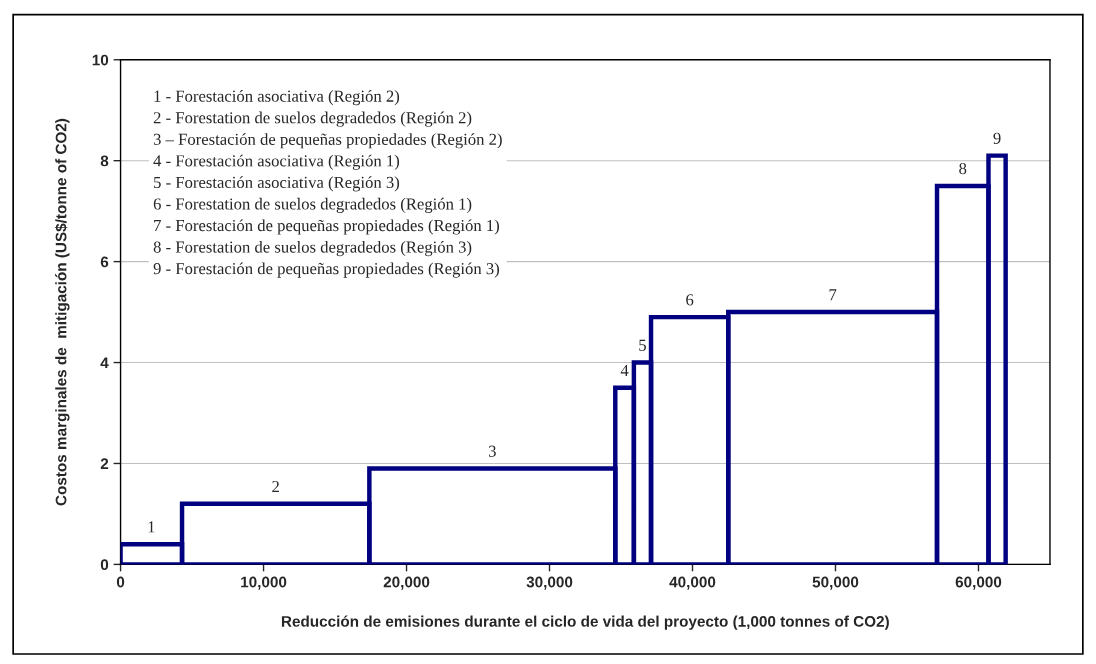 The height and width of the screenshot is (664, 1096). Describe the element at coordinates (312, 119) in the screenshot. I see `annotation: 2 - Forestation de suelos degradedos (Región 2)` at that location.